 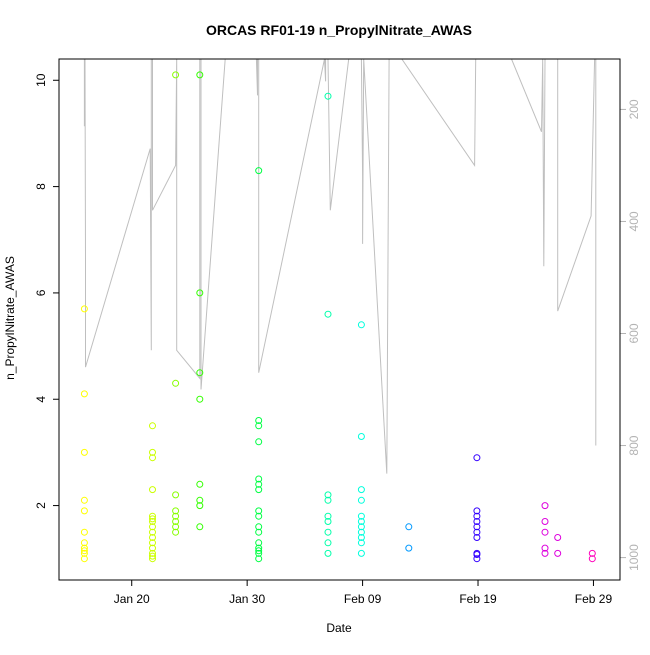 What do you see at coordinates (634, 557) in the screenshot?
I see `right-tick-label: 1000` at bounding box center [634, 557].